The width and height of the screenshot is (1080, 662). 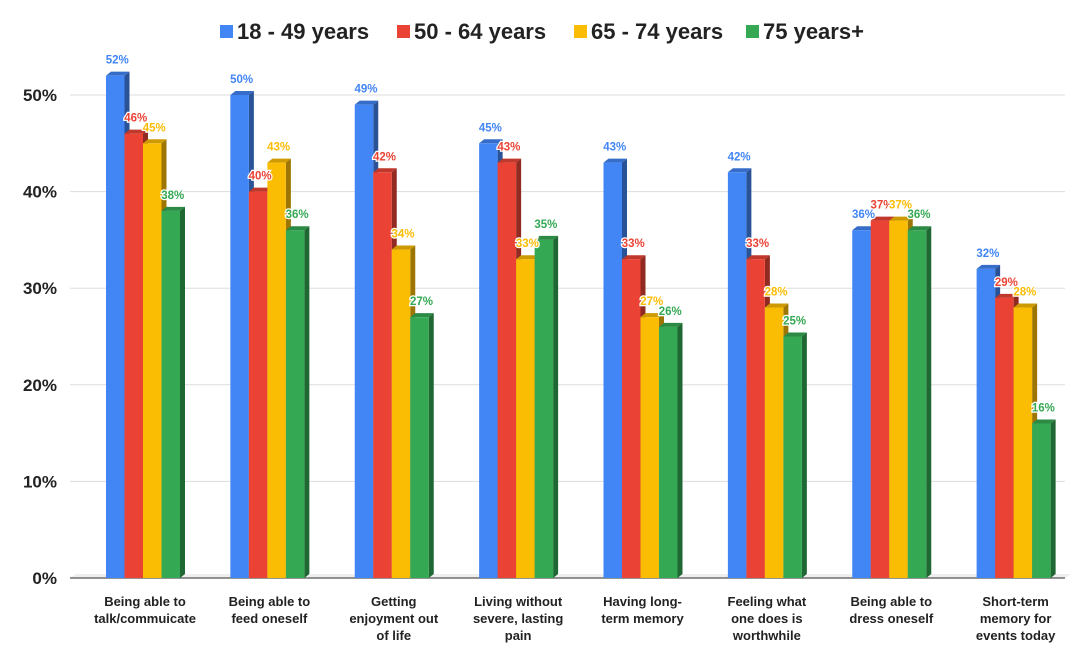 I want to click on y-tick-label: 40%, so click(x=40, y=192).